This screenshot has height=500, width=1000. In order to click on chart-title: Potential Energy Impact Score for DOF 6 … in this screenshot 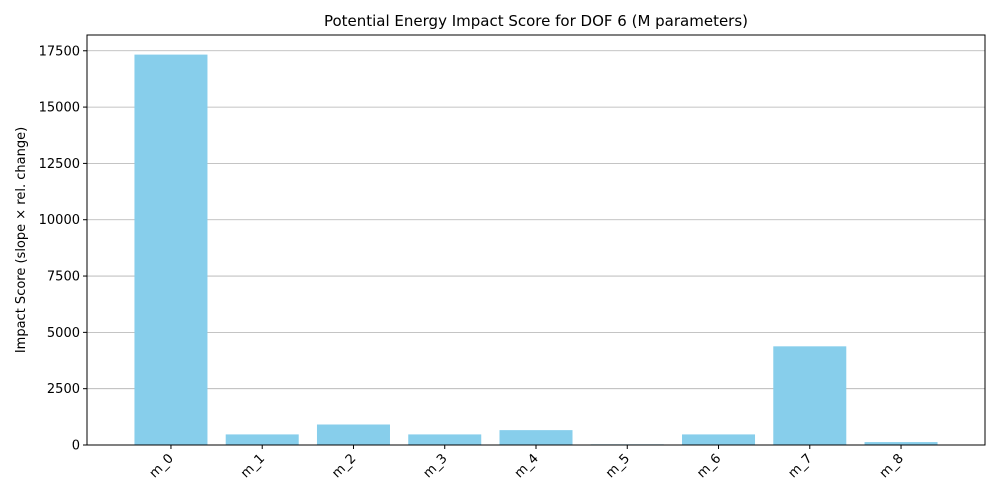, I will do `click(536, 21)`.